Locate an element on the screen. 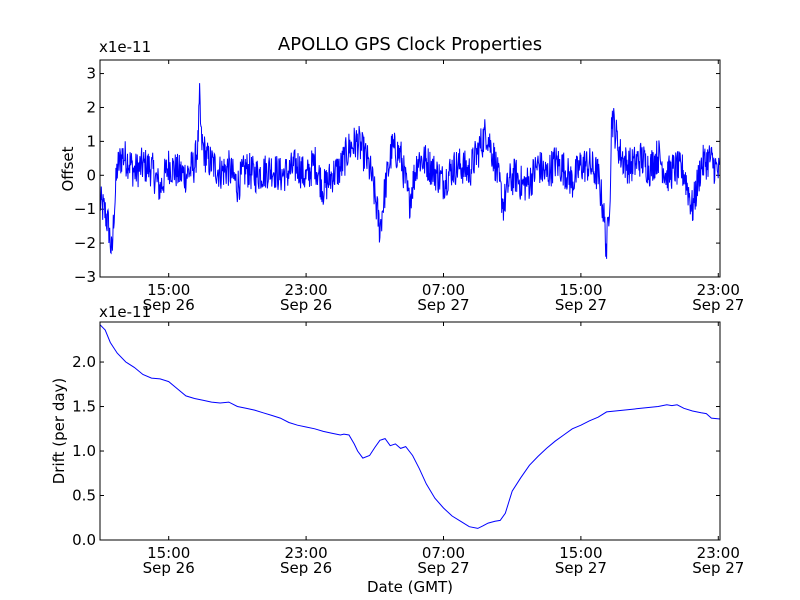  drift-y-label: Drift (per day) is located at coordinates (59, 431).